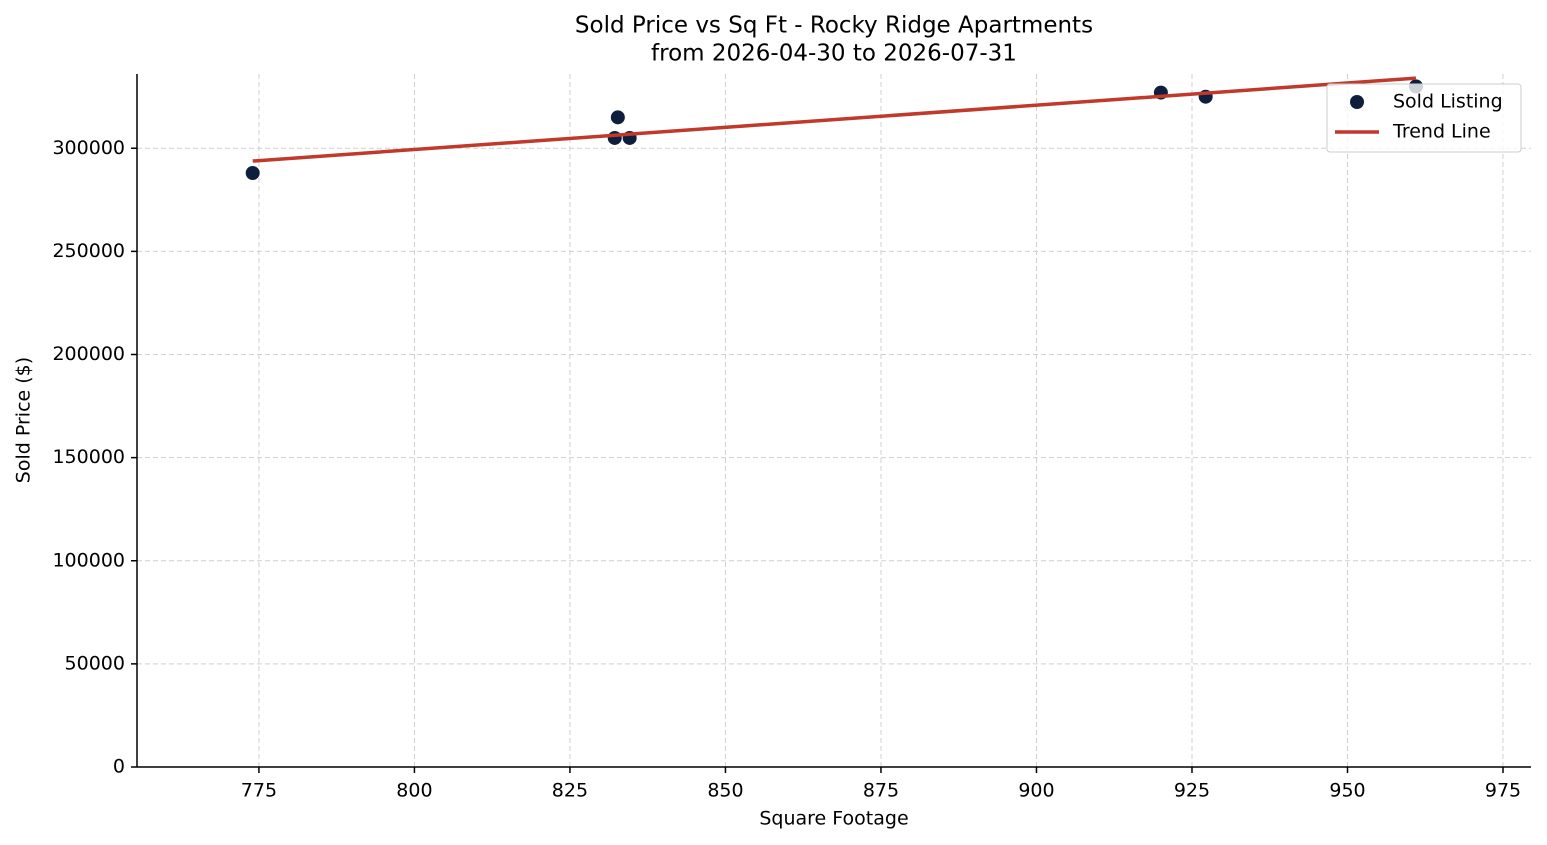 The width and height of the screenshot is (1547, 845). I want to click on x-tick-label: 825, so click(570, 791).